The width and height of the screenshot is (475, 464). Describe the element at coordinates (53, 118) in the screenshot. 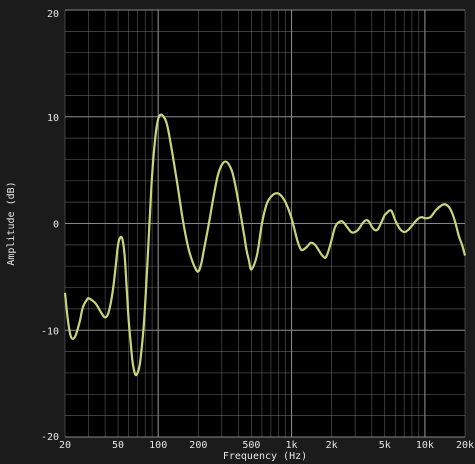

I see `y-tick-label: 10` at that location.